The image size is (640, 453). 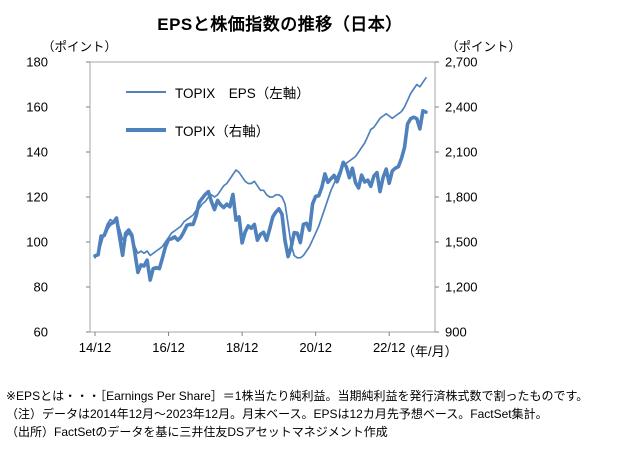 What do you see at coordinates (461, 242) in the screenshot?
I see `right-axis-tick-label: 1,500` at bounding box center [461, 242].